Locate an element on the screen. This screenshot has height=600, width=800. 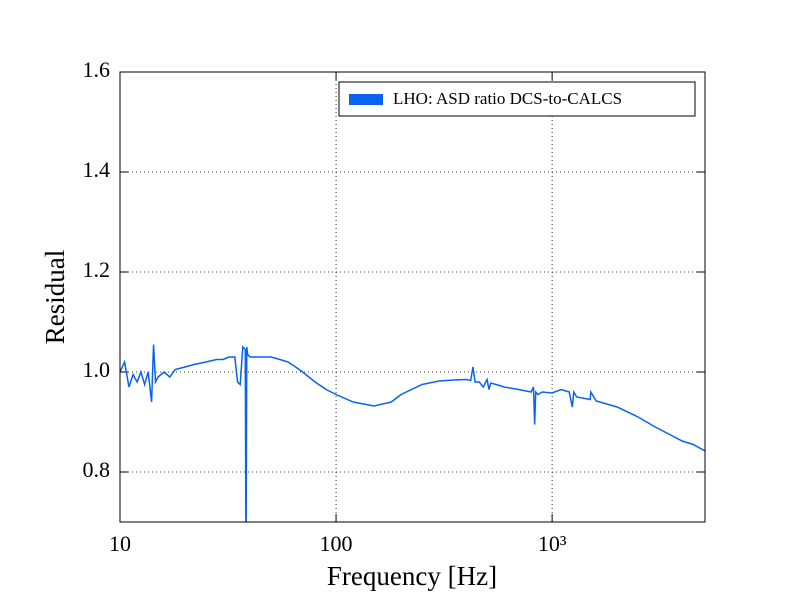
y-axis-label: Residual is located at coordinates (55, 297).